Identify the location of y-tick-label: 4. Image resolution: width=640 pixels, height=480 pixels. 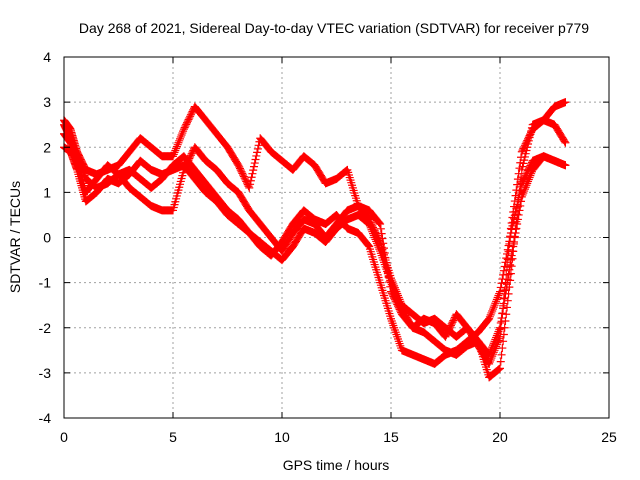
(47, 57).